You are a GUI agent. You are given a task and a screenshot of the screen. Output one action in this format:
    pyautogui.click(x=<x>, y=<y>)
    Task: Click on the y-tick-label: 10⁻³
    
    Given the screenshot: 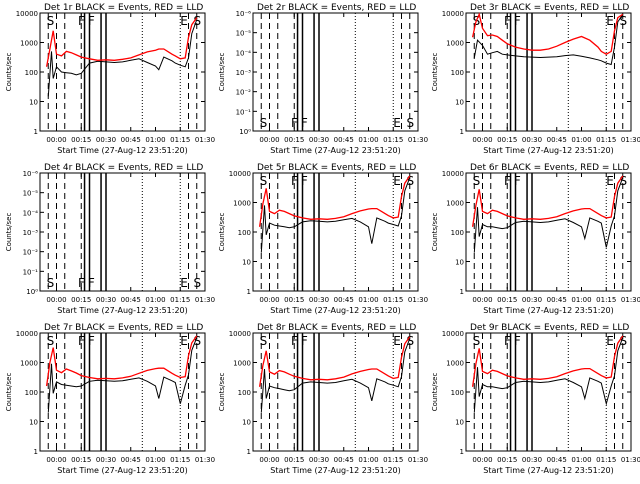 What is the action you would take?
    pyautogui.click(x=31, y=233)
    